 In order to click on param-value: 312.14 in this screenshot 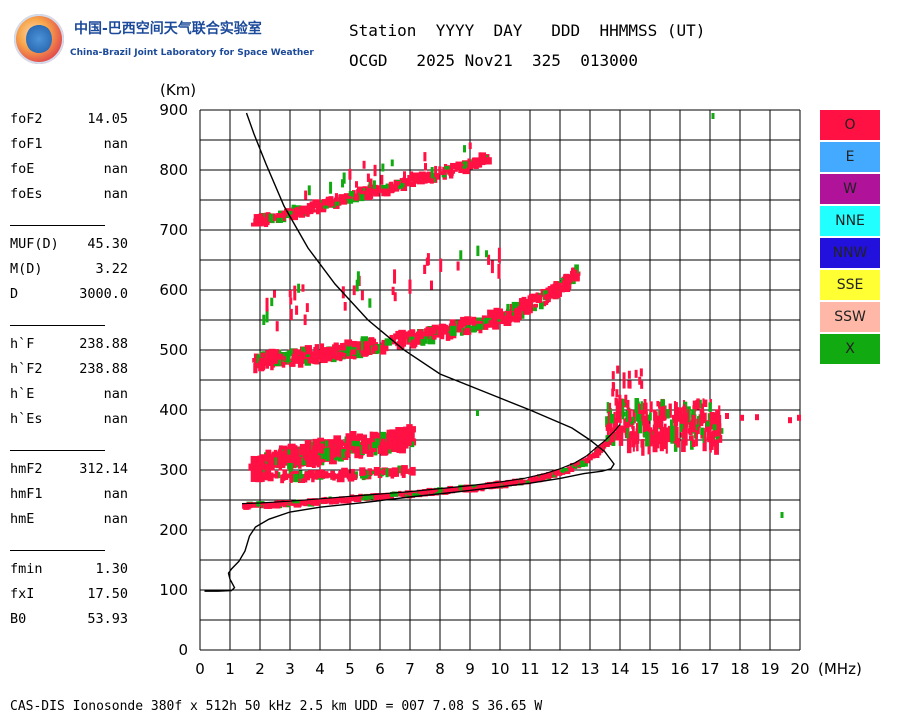, I will do `click(103, 469)`.